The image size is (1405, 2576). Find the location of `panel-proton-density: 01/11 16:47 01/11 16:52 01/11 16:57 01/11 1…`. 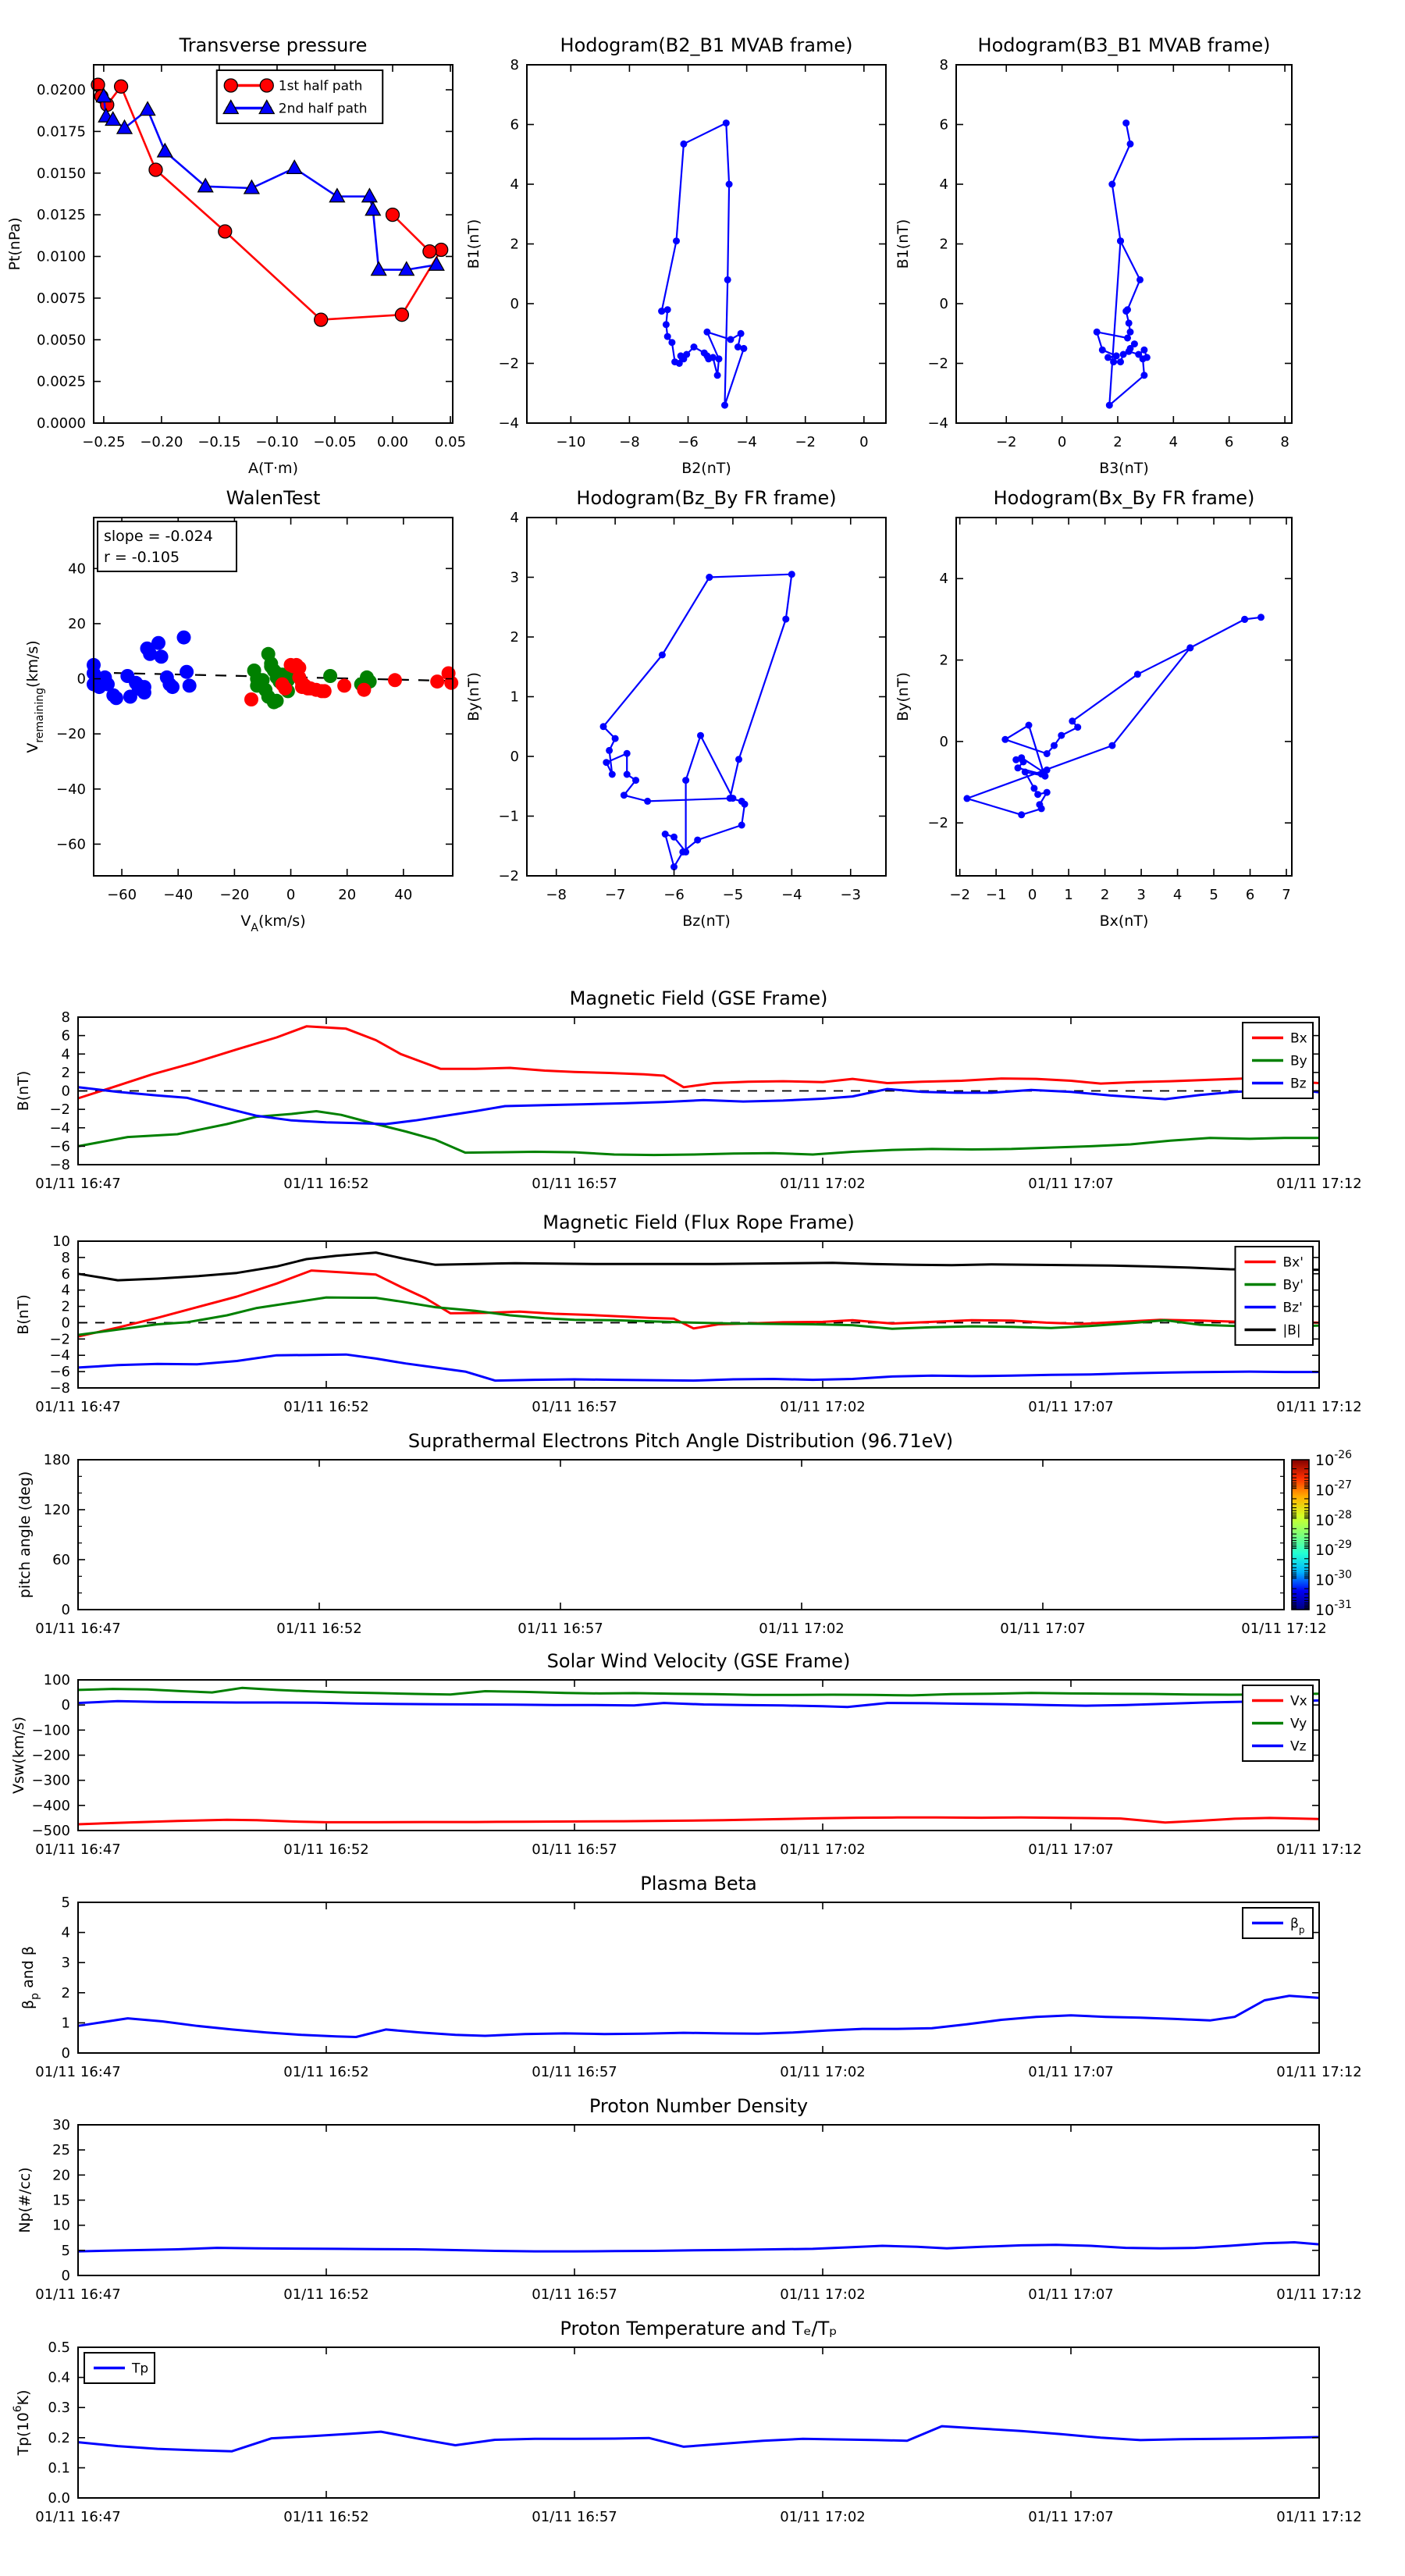

panel-proton-density: 01/11 16:47 01/11 16:52 01/11 16:57 01/11 1… is located at coordinates (689, 2210).